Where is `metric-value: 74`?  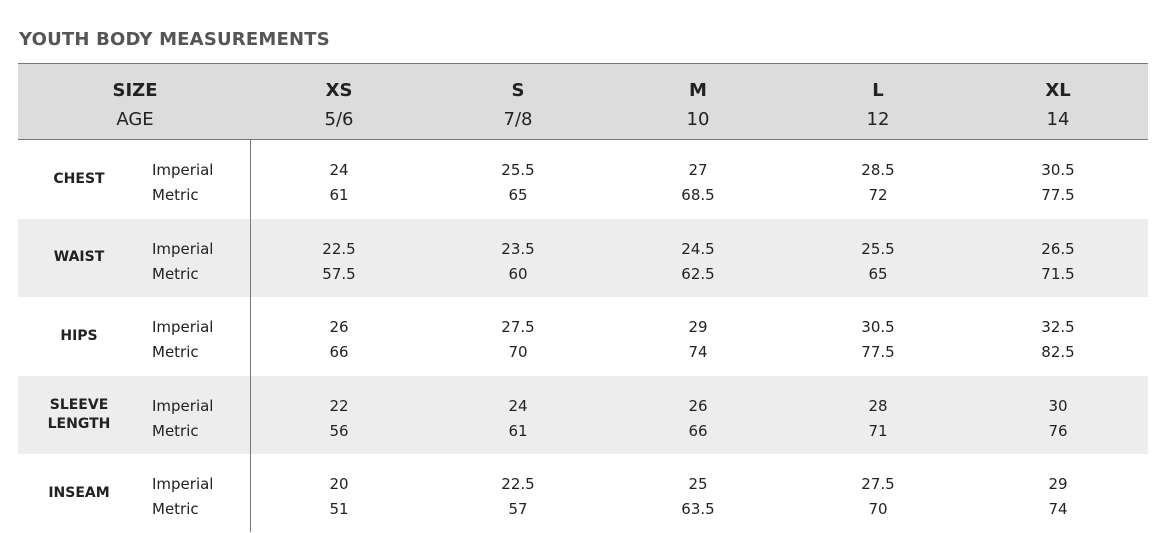 metric-value: 74 is located at coordinates (698, 352).